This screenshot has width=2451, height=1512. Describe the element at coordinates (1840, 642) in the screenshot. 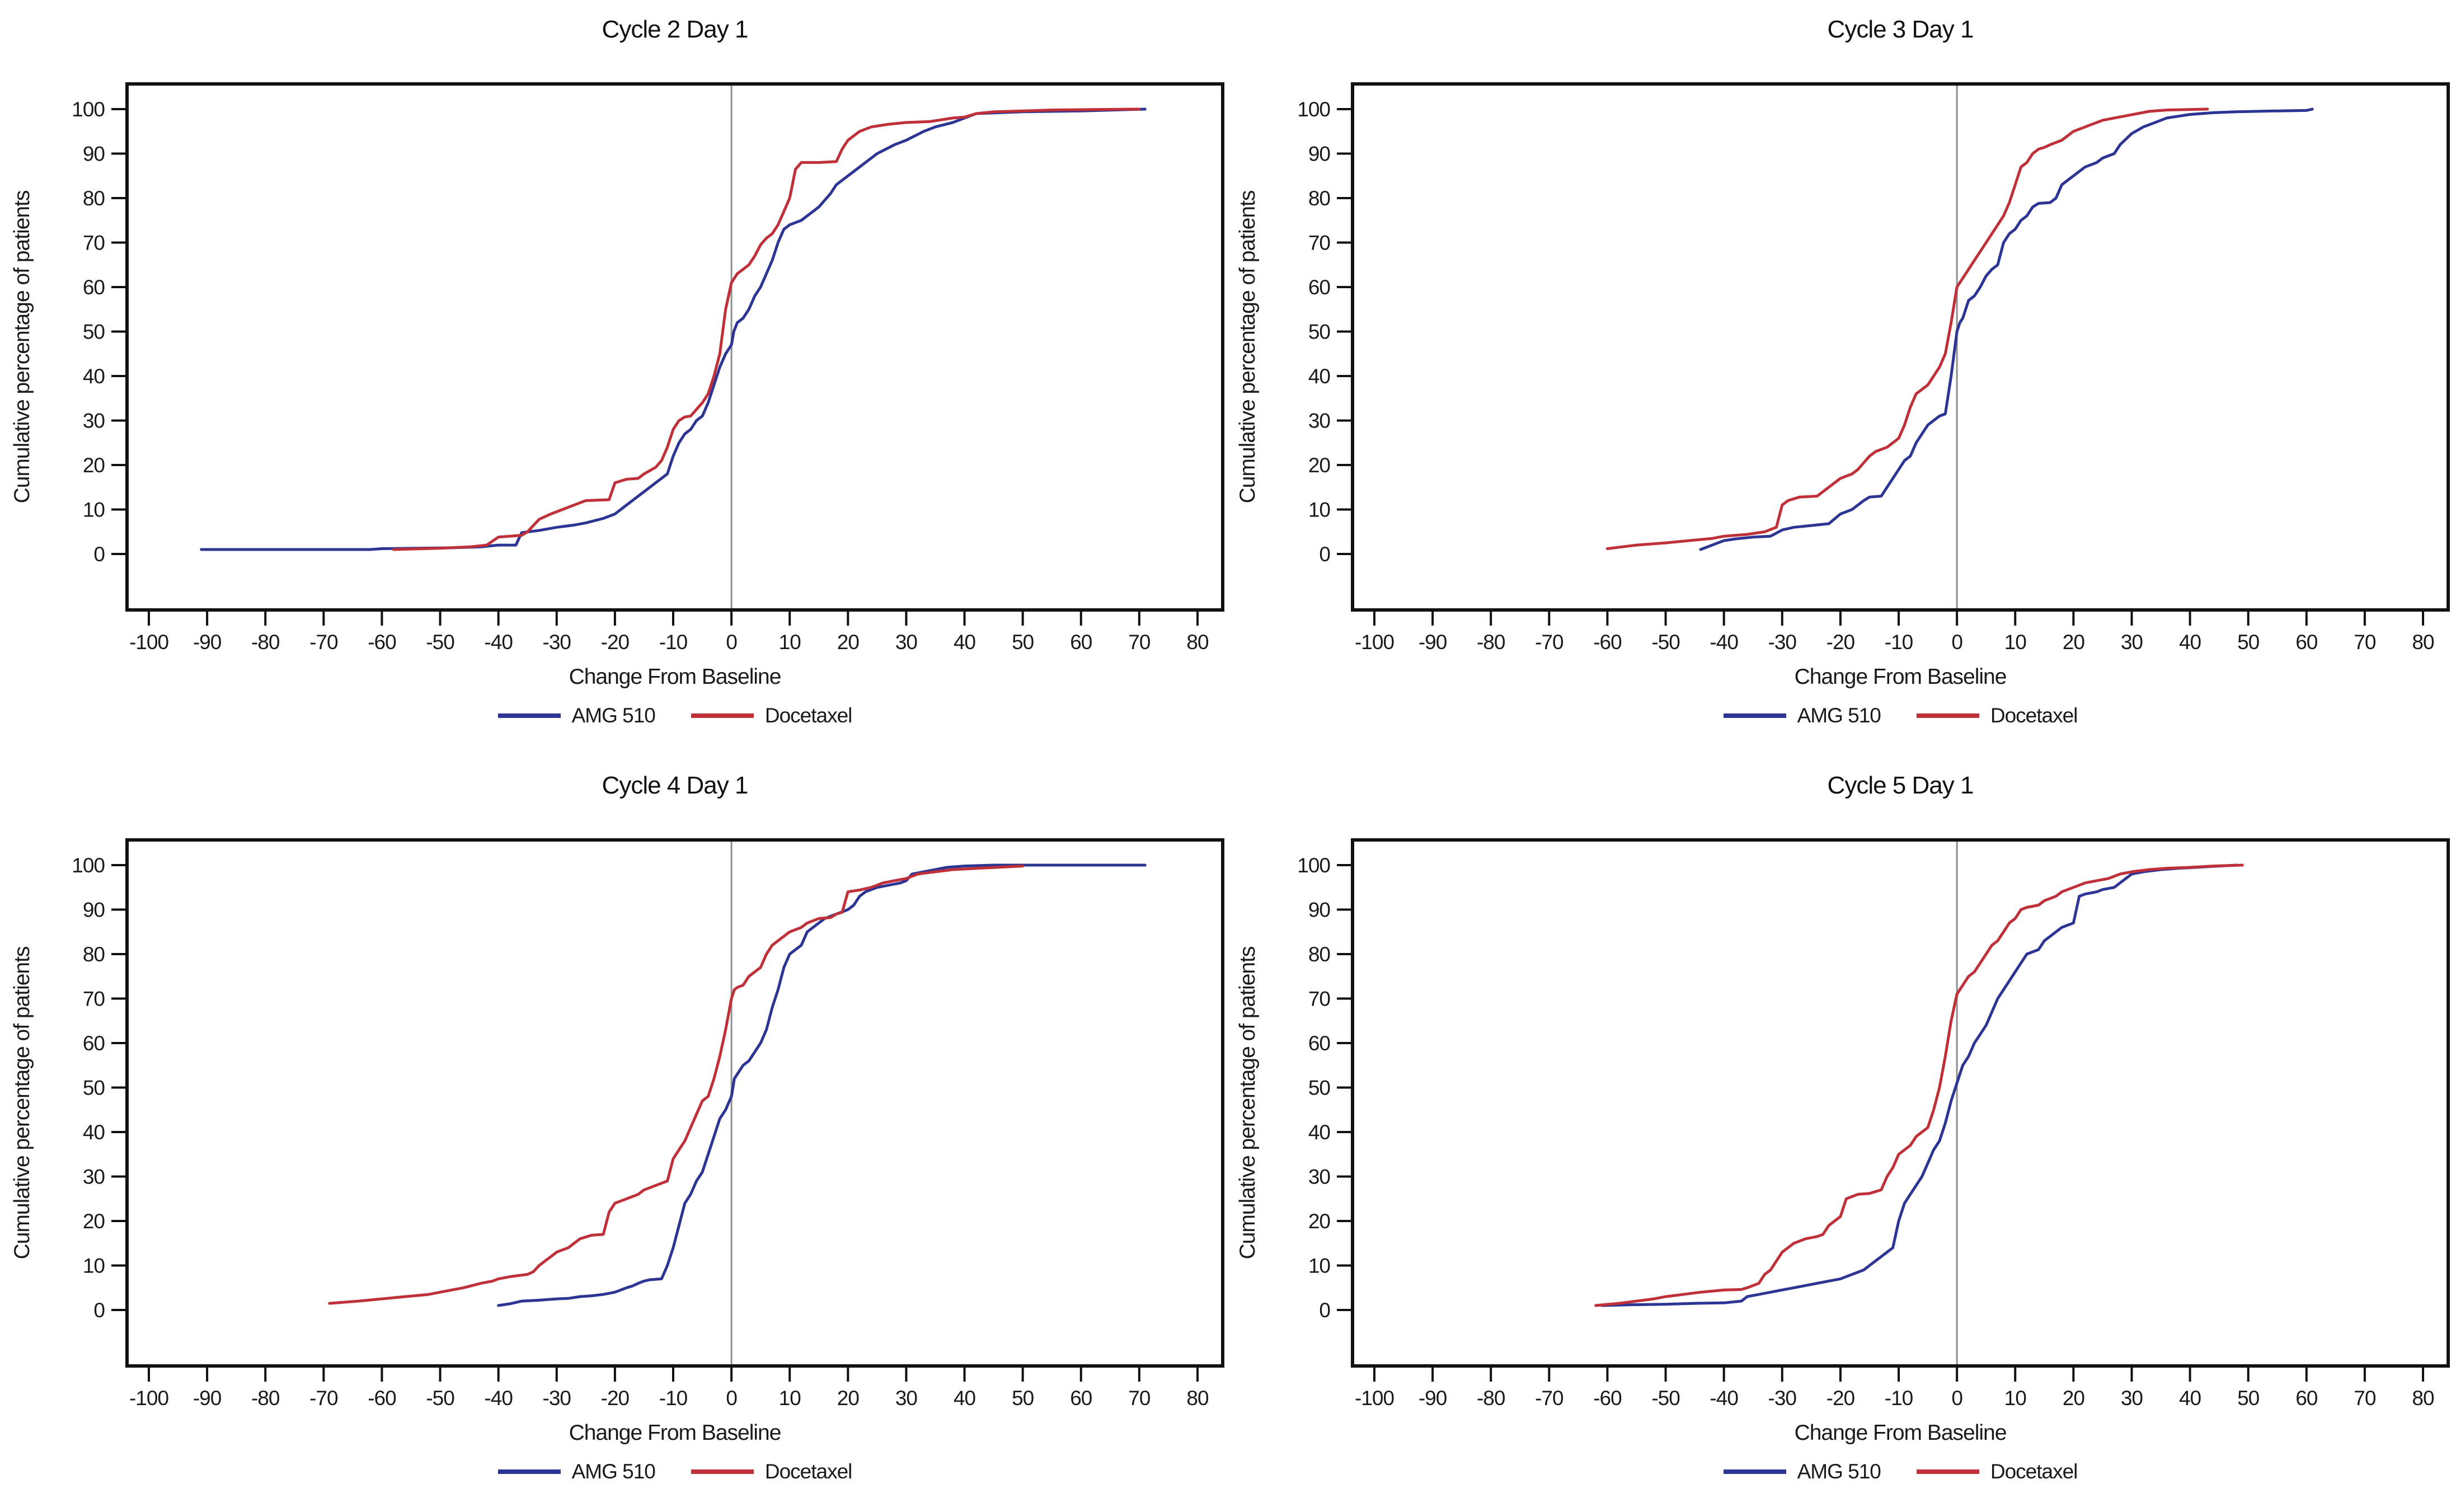

I see `x-tick-label: -20` at that location.